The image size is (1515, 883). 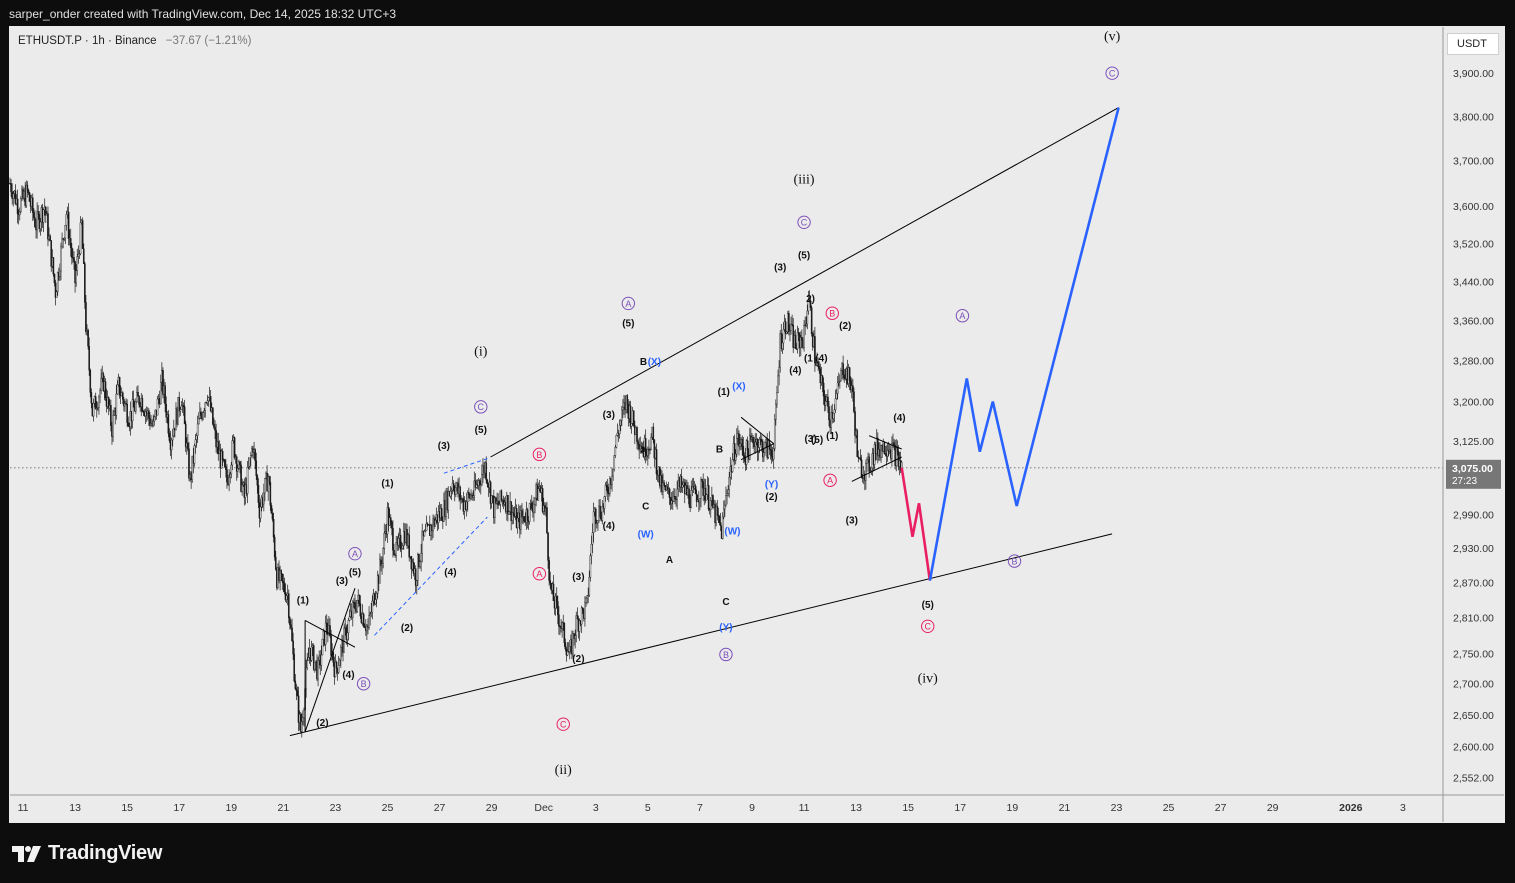 What do you see at coordinates (105, 853) in the screenshot?
I see `logo-text: TradingView` at bounding box center [105, 853].